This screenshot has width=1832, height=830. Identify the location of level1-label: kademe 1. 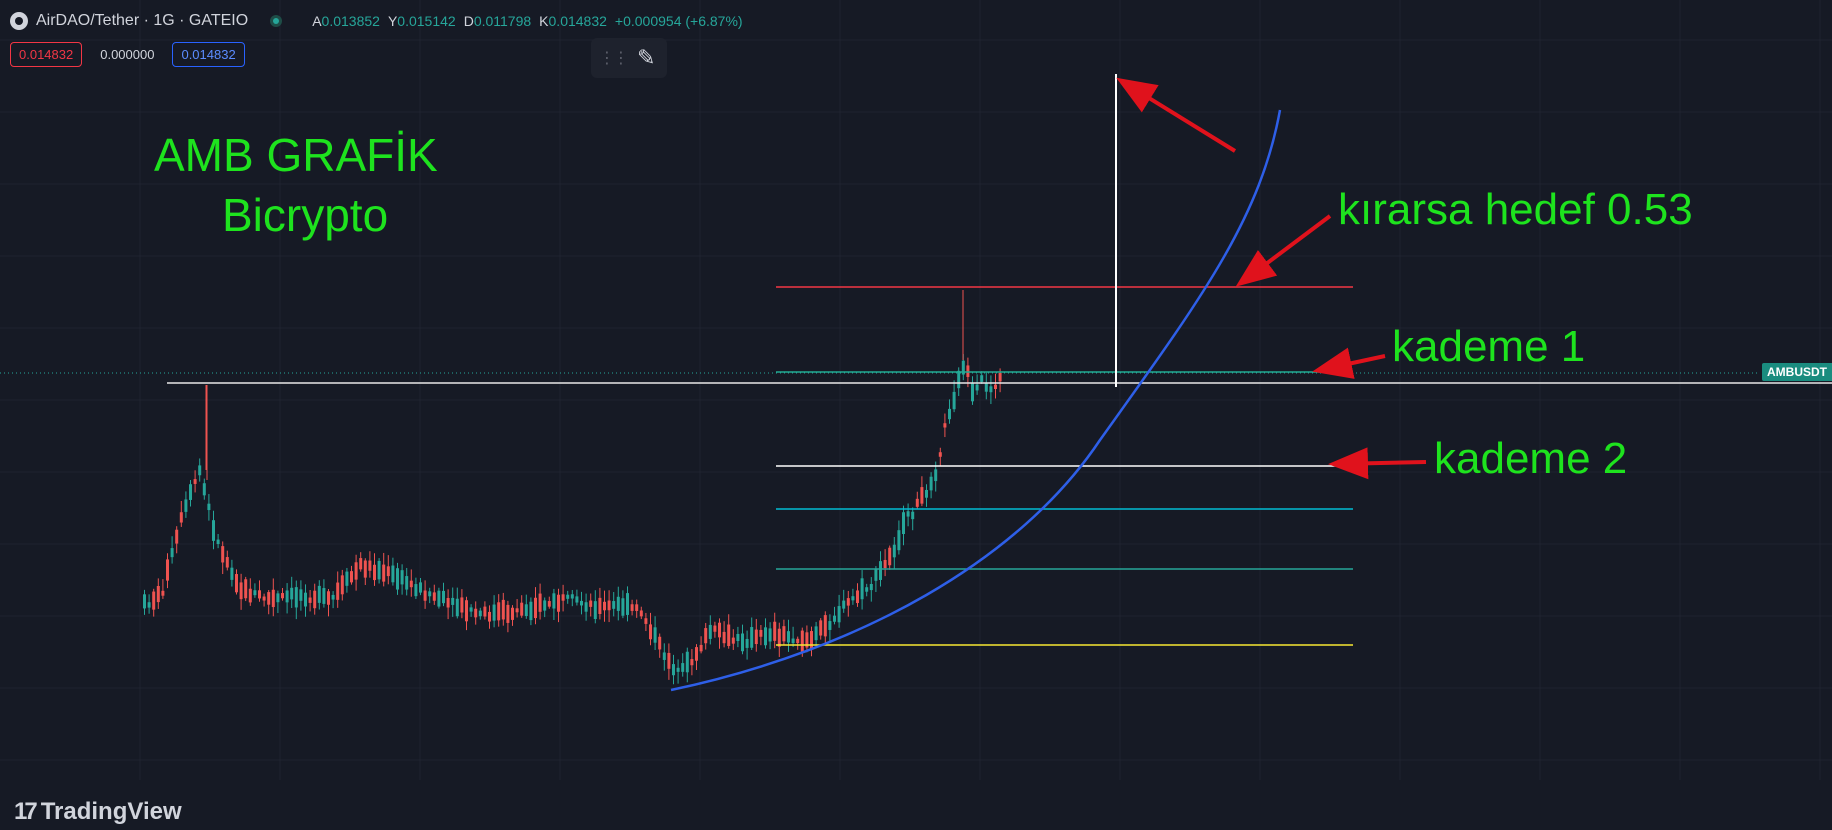
(1489, 346).